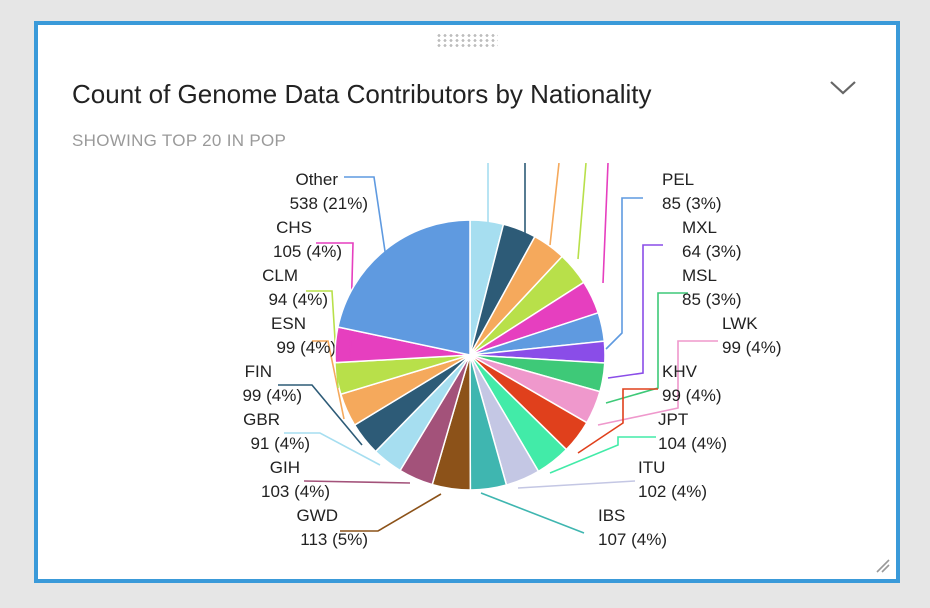 The width and height of the screenshot is (930, 608). I want to click on leader-line-gwd, so click(391, 512).